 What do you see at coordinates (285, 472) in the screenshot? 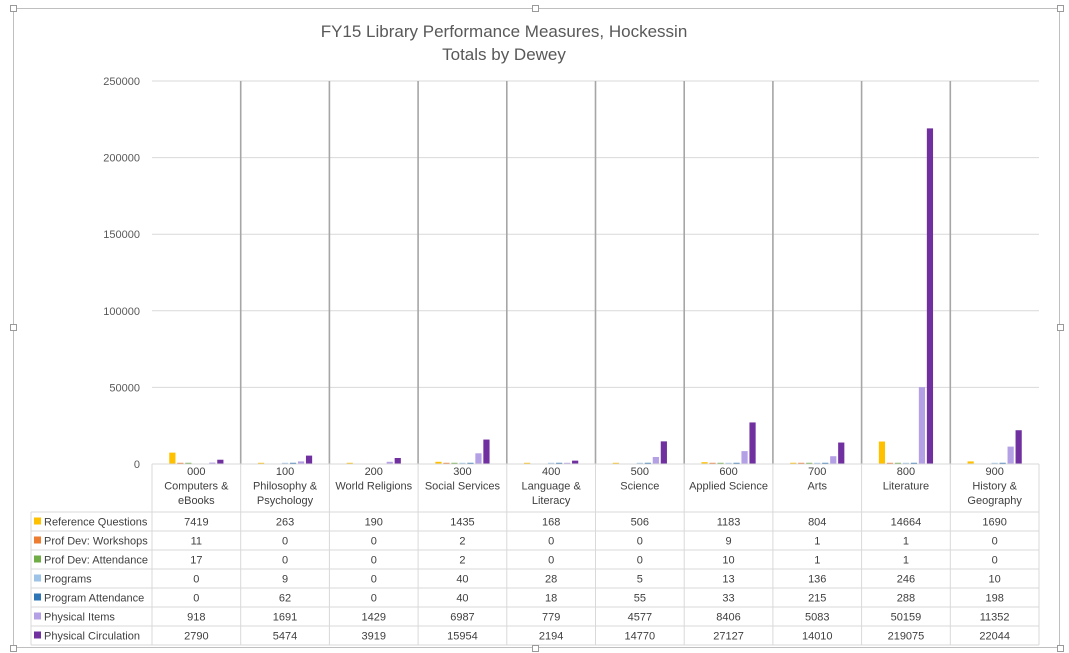
I see `category-label: 100` at bounding box center [285, 472].